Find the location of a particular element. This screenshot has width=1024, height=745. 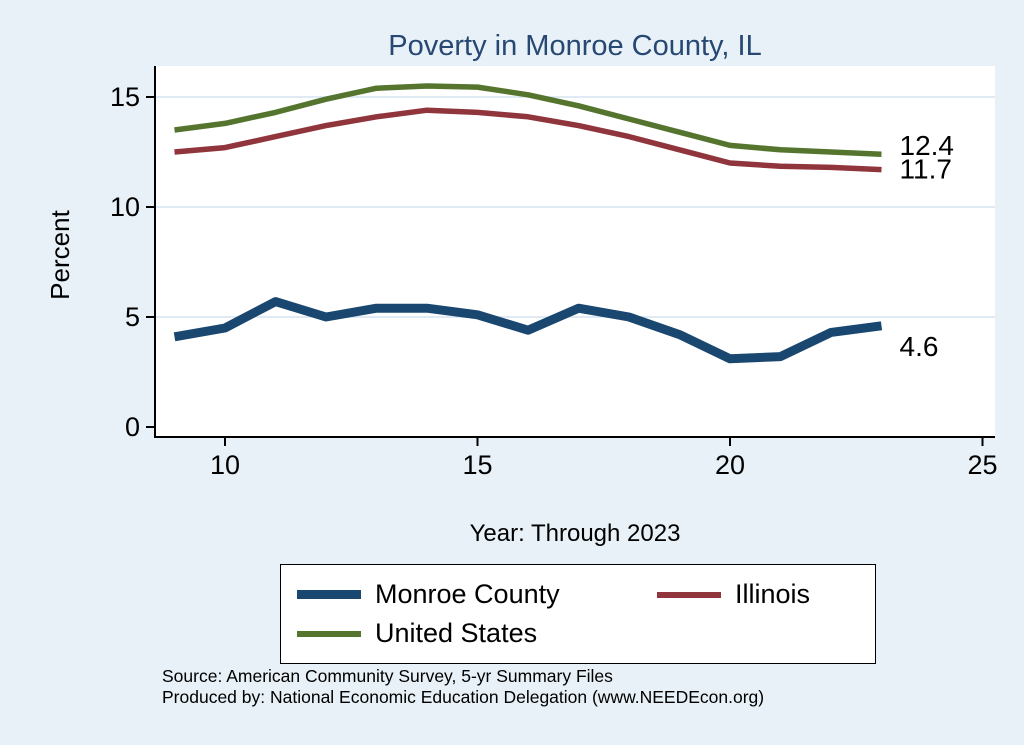

legend-item-monroe-county: Monroe County is located at coordinates (477, 594).